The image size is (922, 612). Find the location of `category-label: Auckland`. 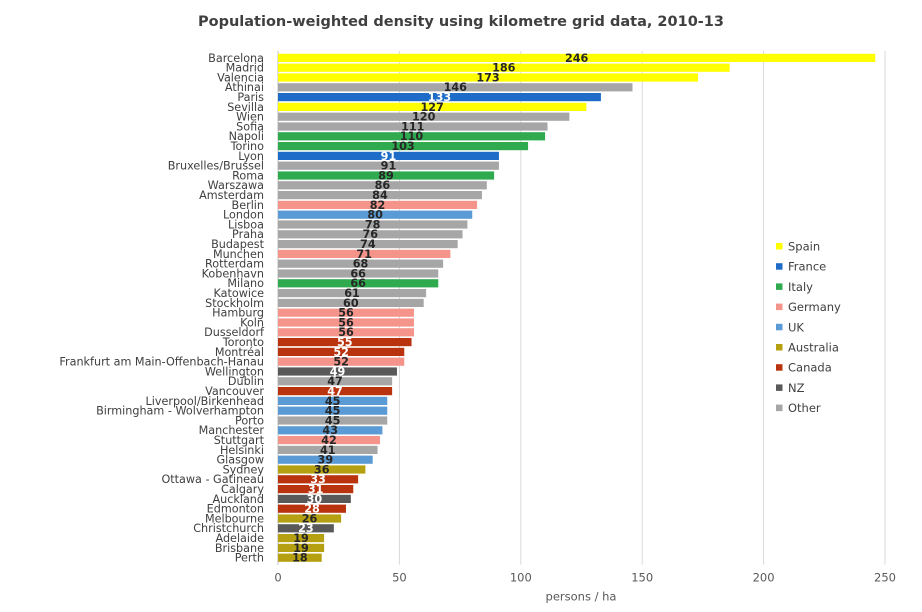

category-label: Auckland is located at coordinates (238, 499).